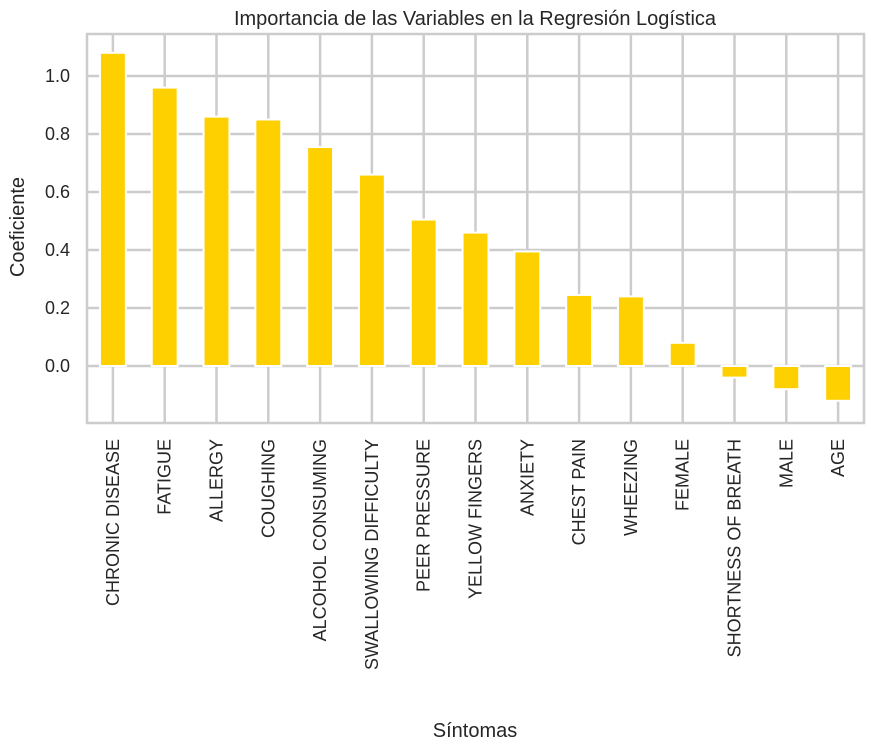  Describe the element at coordinates (57, 76) in the screenshot. I see `y-tick-label: 1.0` at that location.